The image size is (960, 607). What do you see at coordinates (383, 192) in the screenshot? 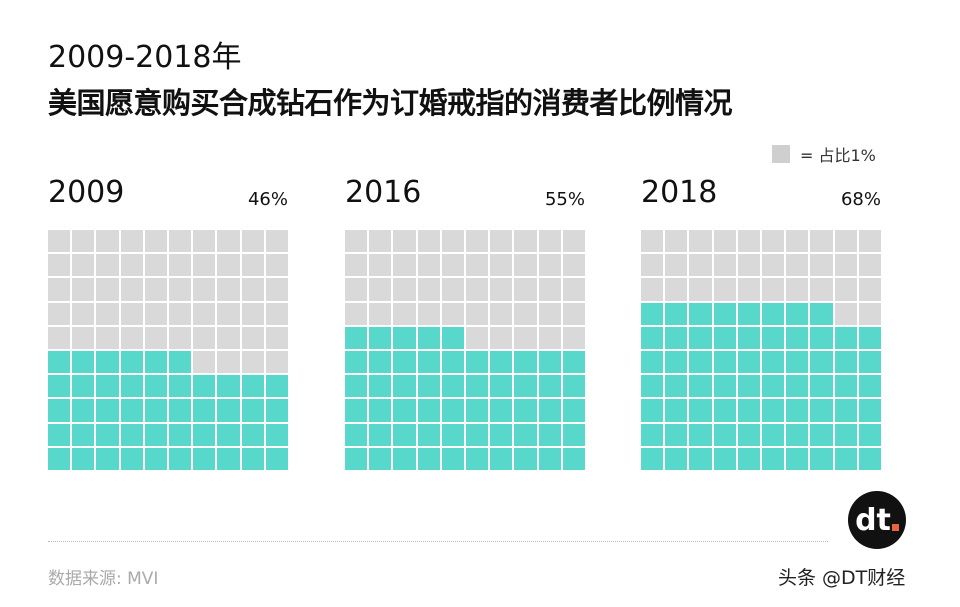
I see `panel-year: 2016` at bounding box center [383, 192].